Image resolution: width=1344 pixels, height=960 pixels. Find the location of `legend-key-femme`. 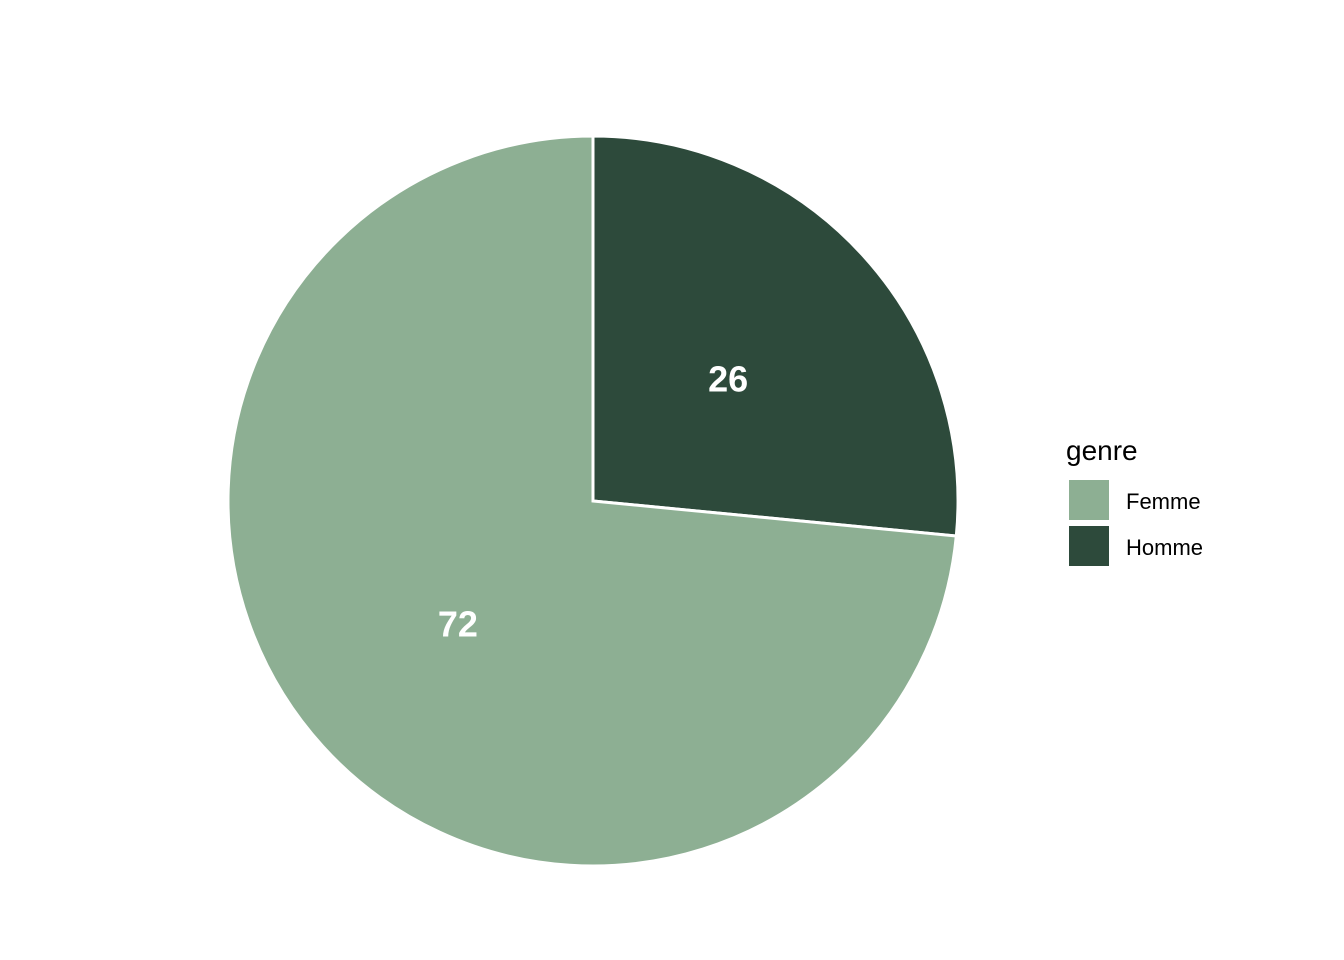

legend-key-femme is located at coordinates (1089, 500).